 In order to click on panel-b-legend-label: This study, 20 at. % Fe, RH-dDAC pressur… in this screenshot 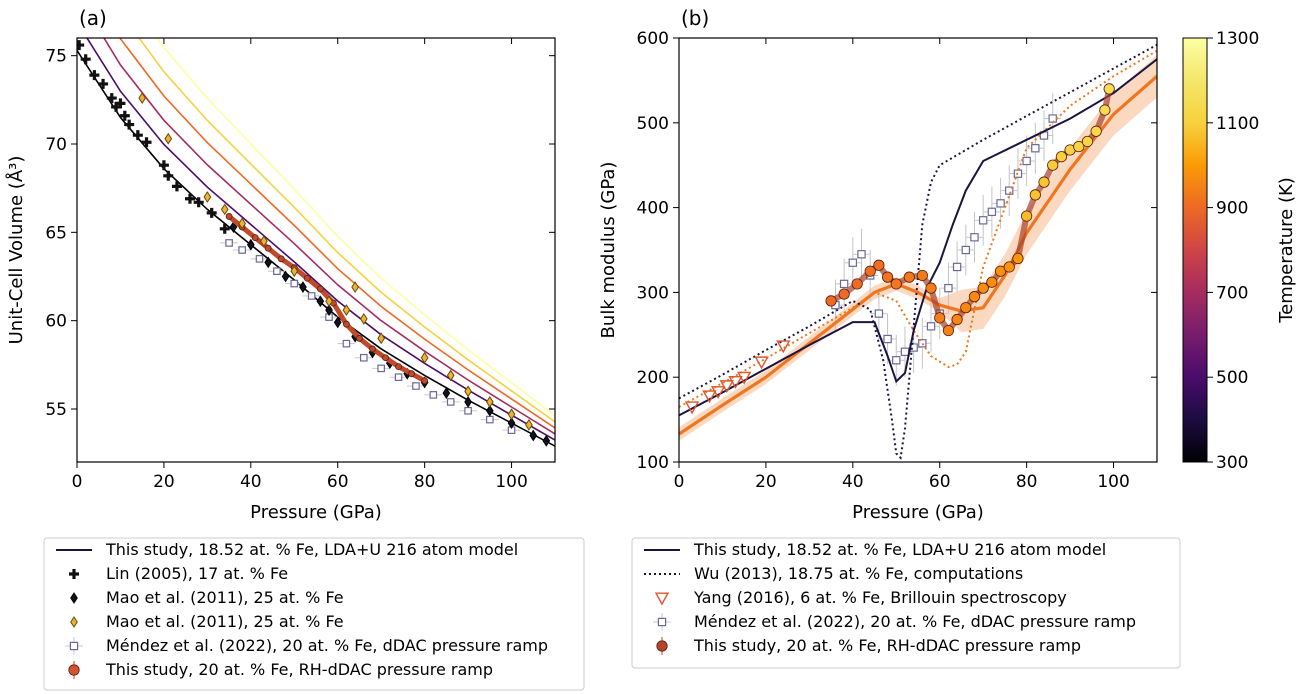, I will do `click(887, 645)`.